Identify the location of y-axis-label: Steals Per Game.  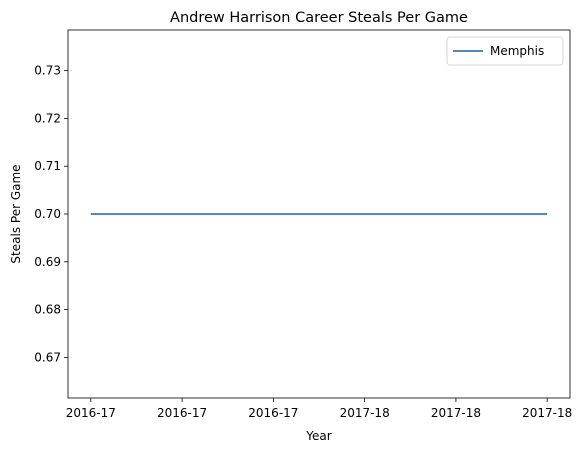
(16, 213).